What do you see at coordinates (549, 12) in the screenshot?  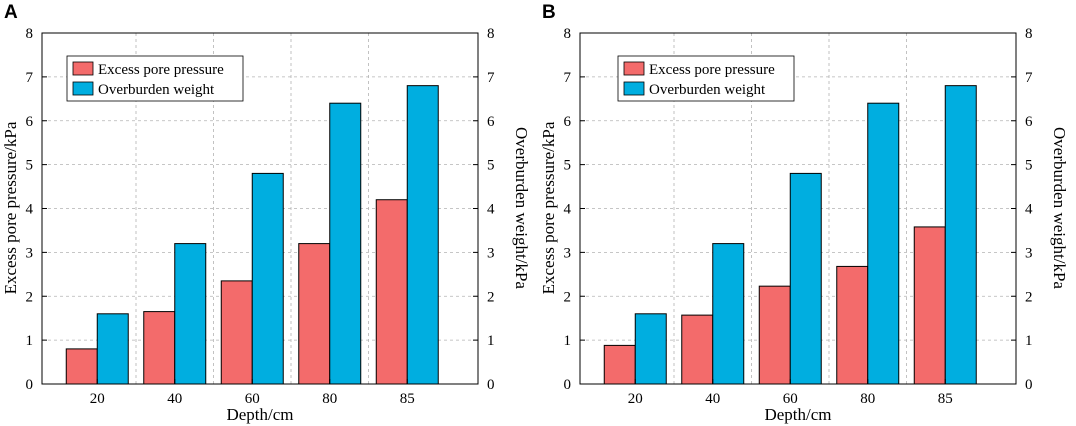 I see `panel-label: B` at bounding box center [549, 12].